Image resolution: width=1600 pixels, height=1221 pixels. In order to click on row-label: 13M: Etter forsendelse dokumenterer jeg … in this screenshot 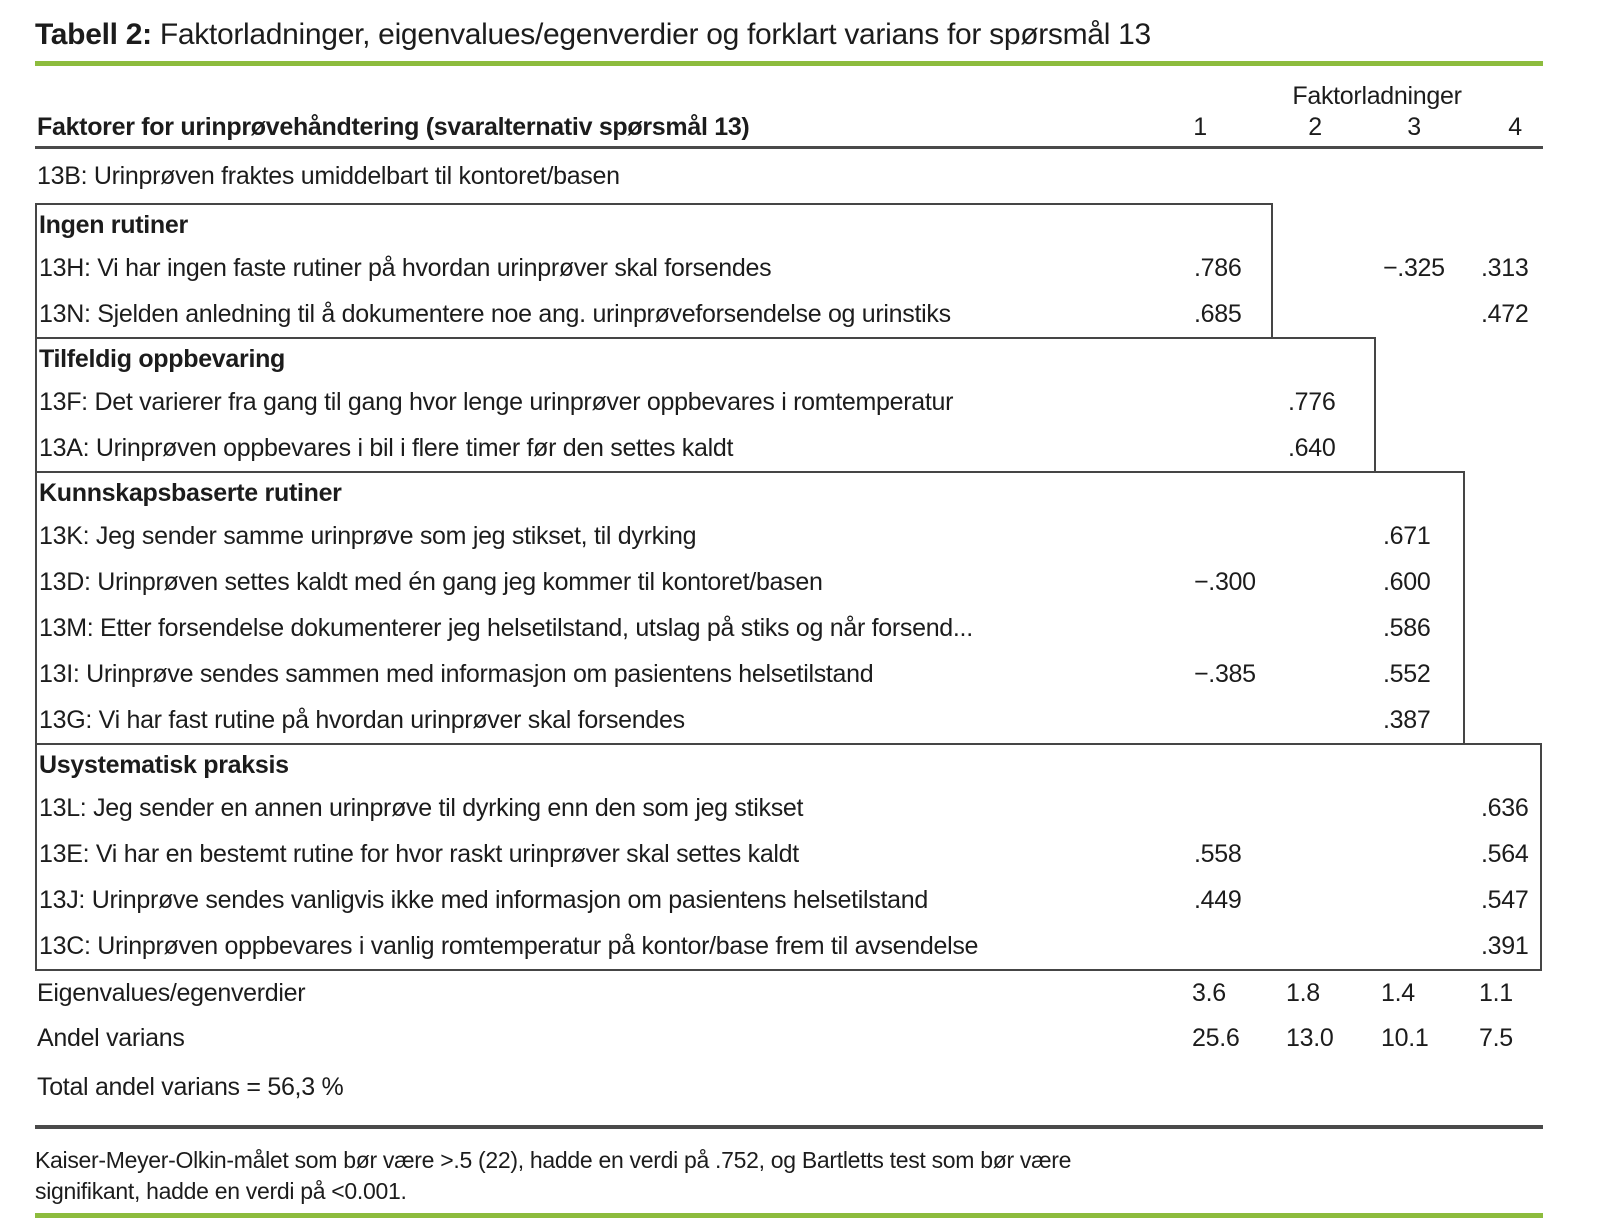, I will do `click(506, 627)`.